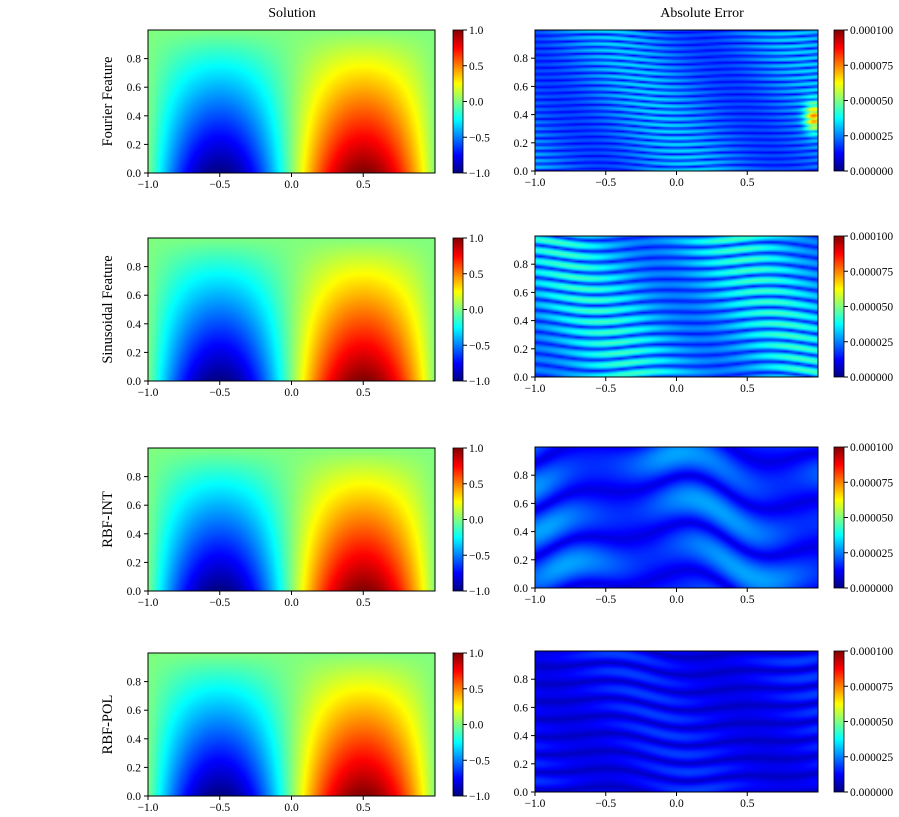 The height and width of the screenshot is (817, 899). Describe the element at coordinates (108, 519) in the screenshot. I see `row-label: RBF-INT` at that location.